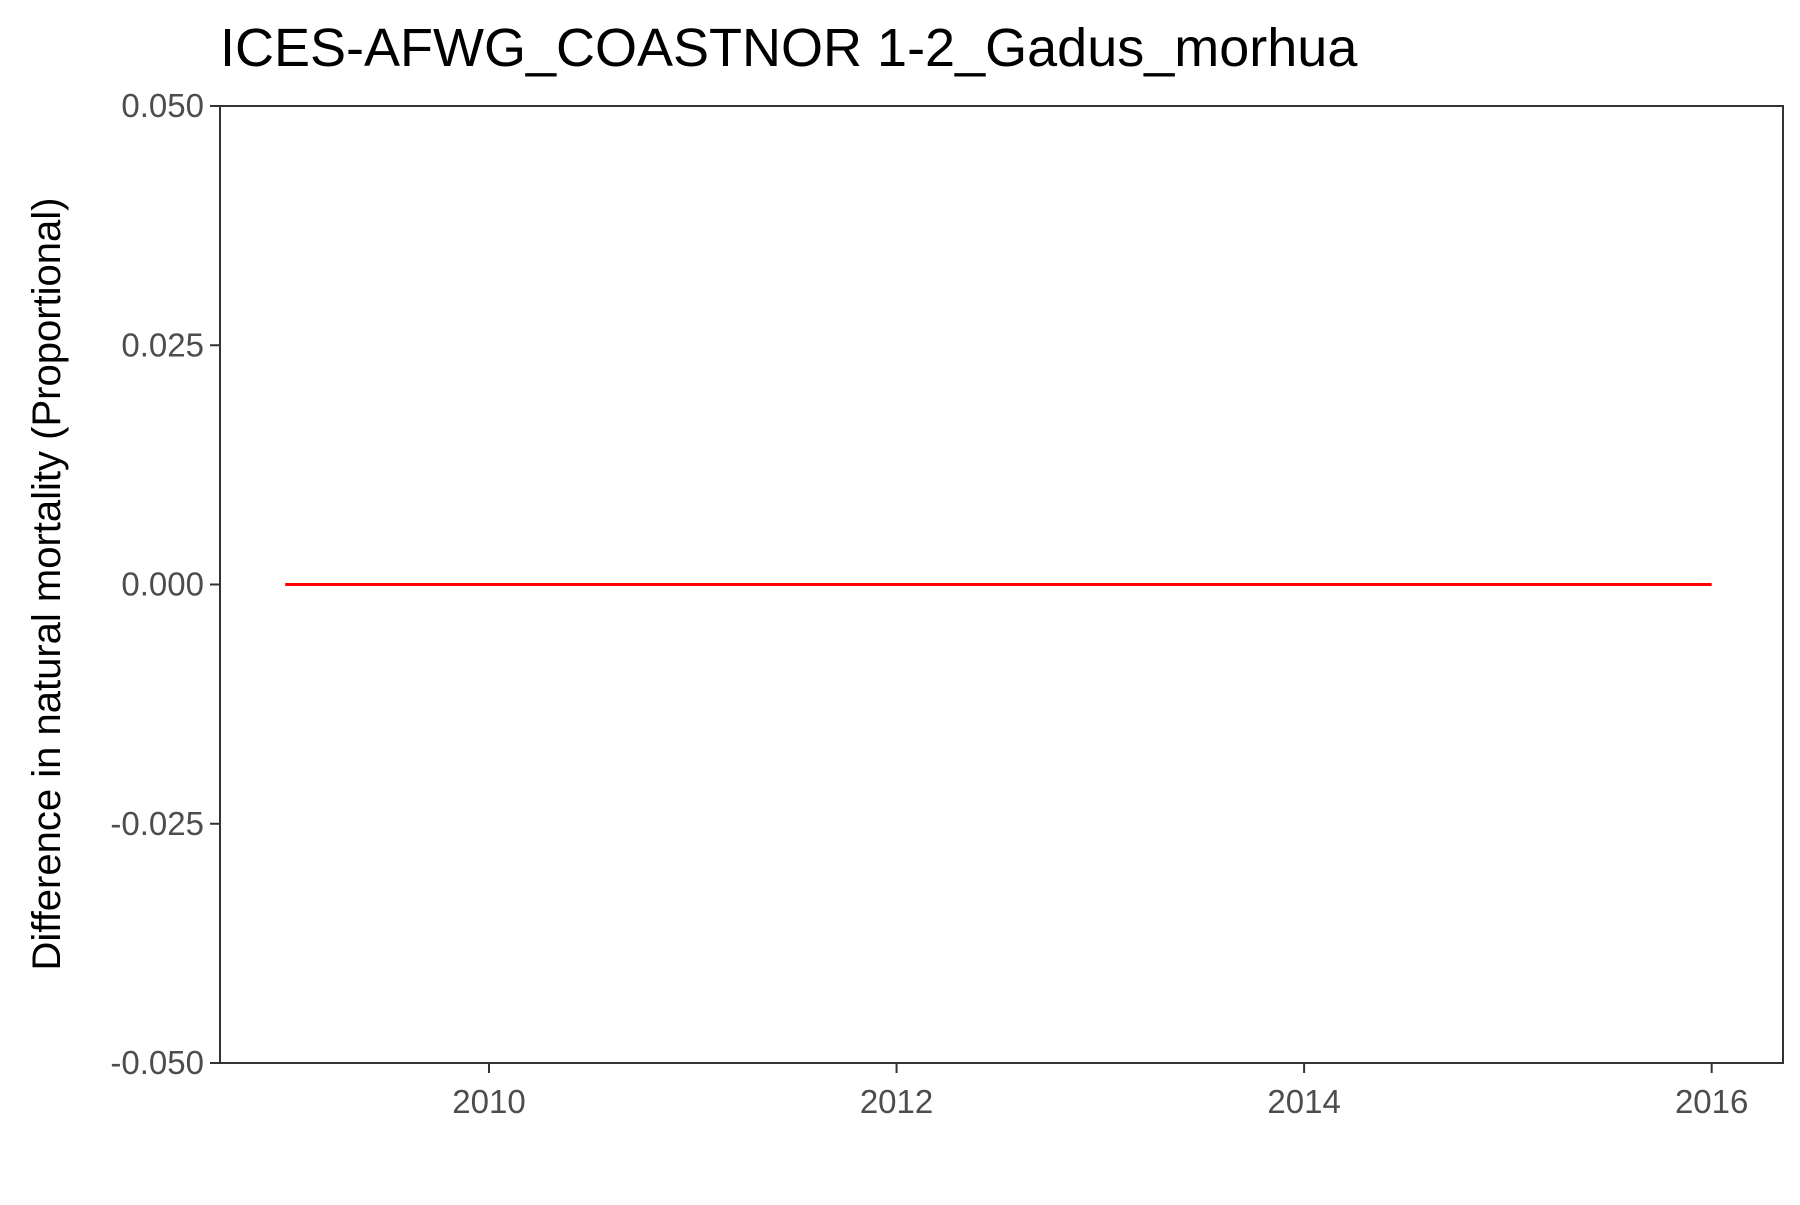  What do you see at coordinates (157, 1062) in the screenshot?
I see `y-tick-label: -0.050` at bounding box center [157, 1062].